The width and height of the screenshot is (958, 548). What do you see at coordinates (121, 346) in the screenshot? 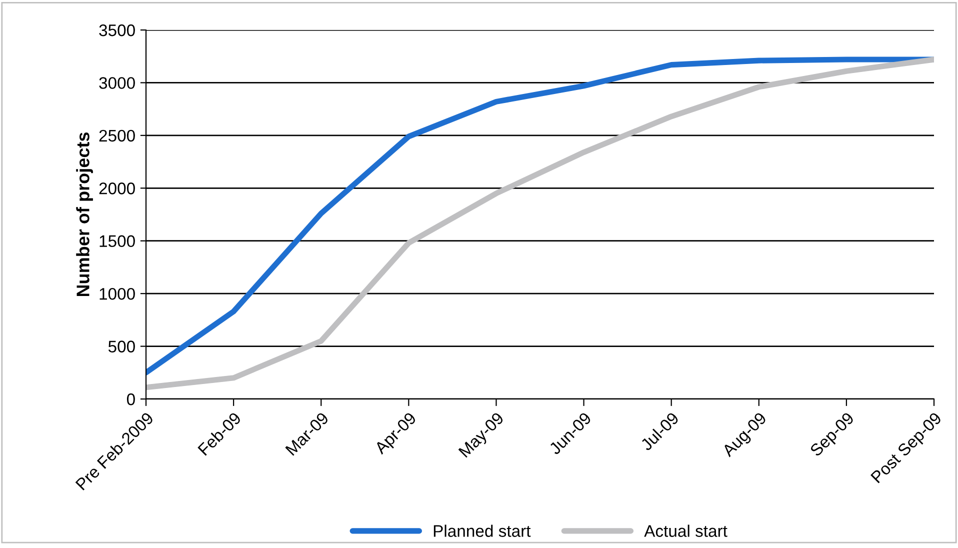
I see `y-tick-label: 500` at bounding box center [121, 346].